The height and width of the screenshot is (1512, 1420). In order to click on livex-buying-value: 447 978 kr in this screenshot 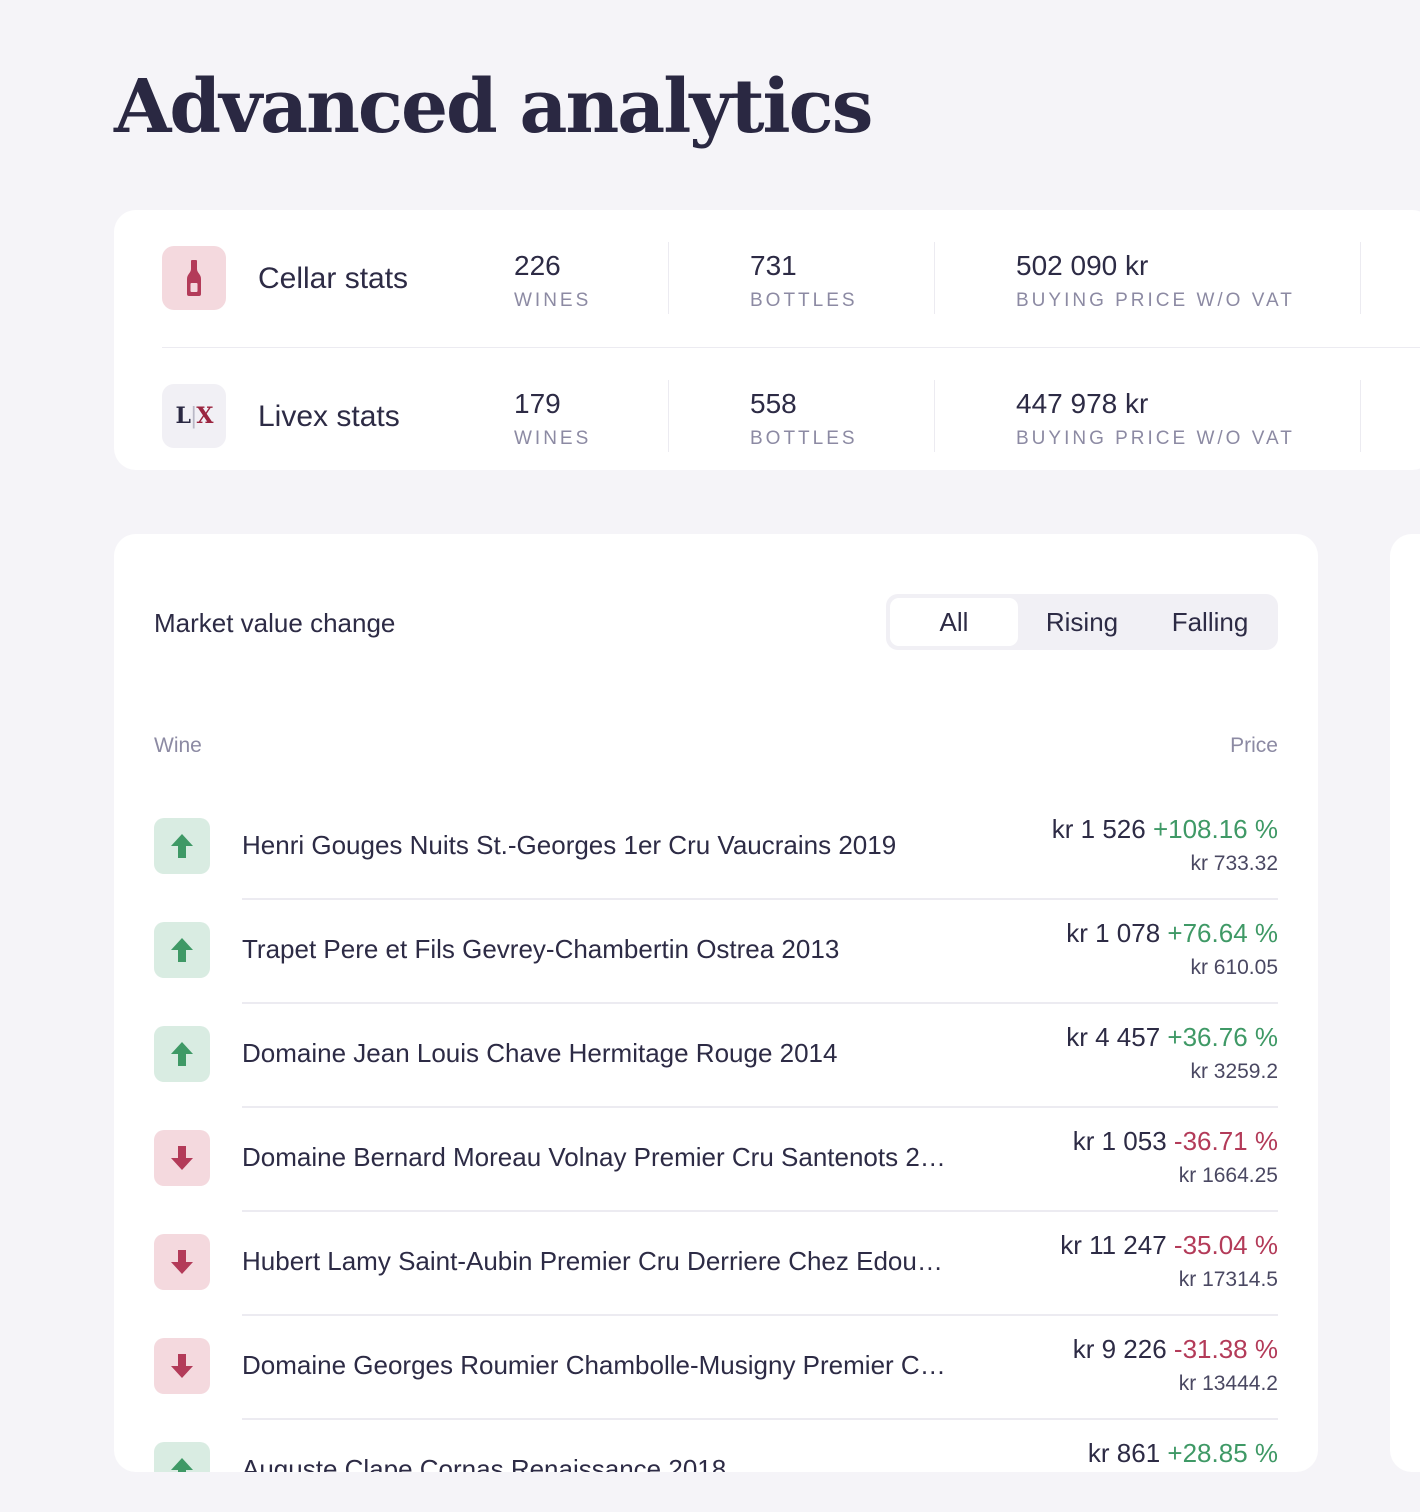, I will do `click(1082, 403)`.